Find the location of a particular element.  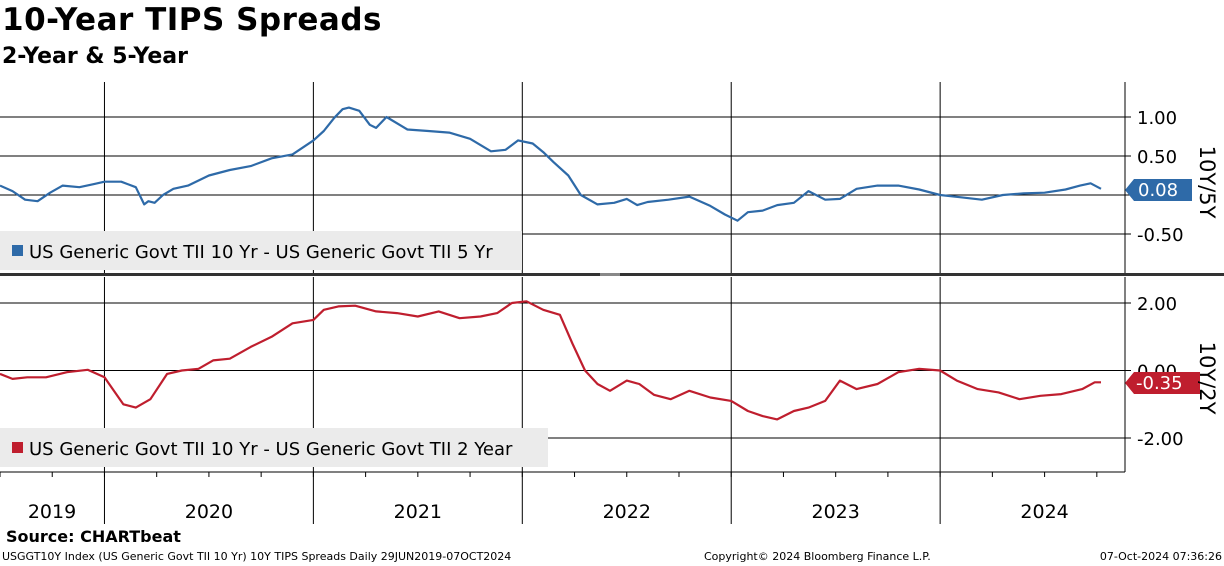

bottom-last-value-badge is located at coordinates (1162, 383).